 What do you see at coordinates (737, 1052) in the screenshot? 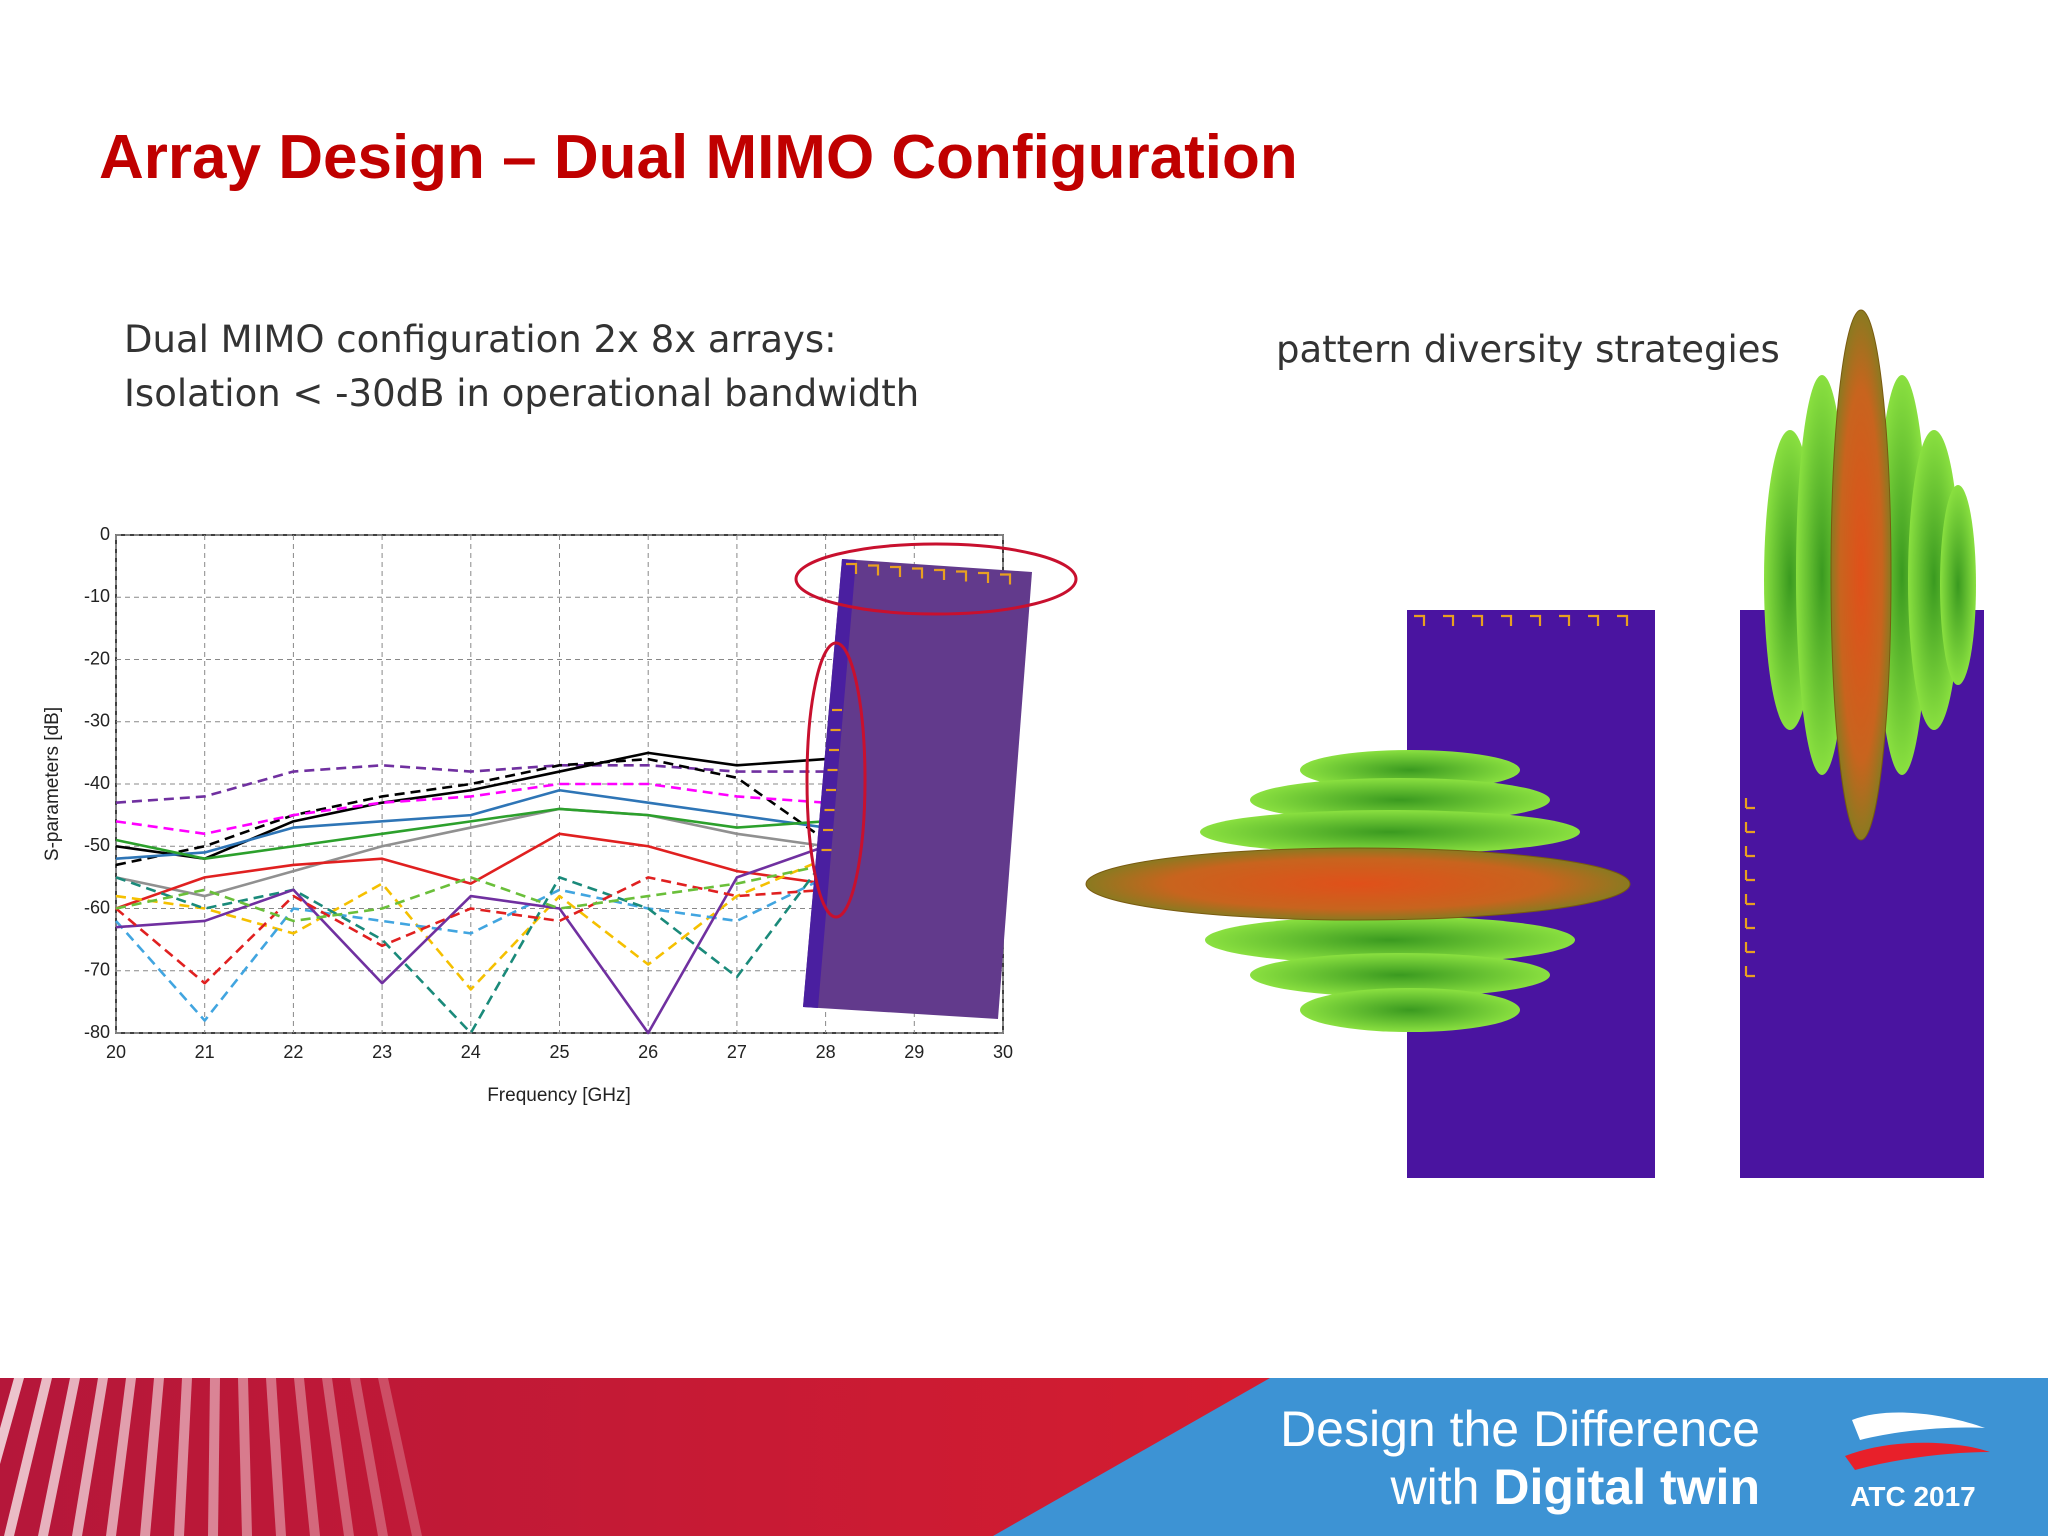
I see `x-tick-label: 27` at bounding box center [737, 1052].